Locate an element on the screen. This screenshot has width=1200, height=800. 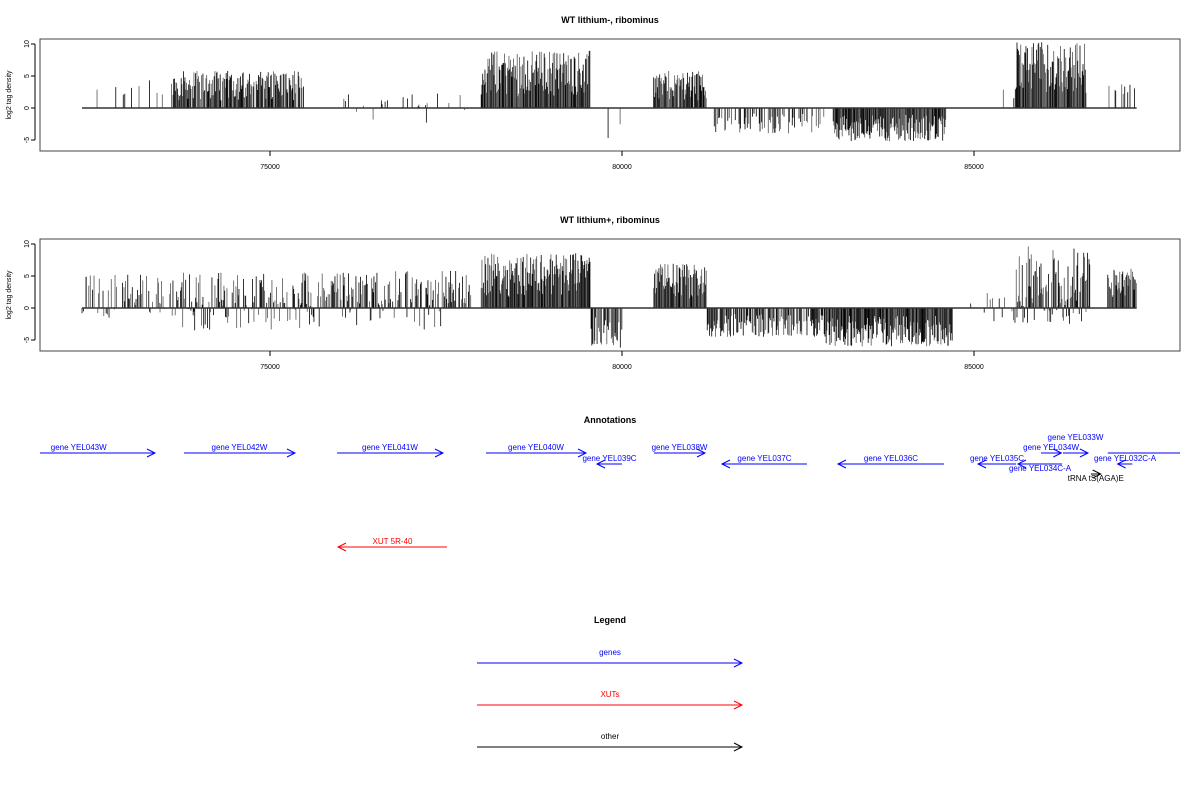
feature-other: tRNA tS(AGA)E is located at coordinates (1096, 476).